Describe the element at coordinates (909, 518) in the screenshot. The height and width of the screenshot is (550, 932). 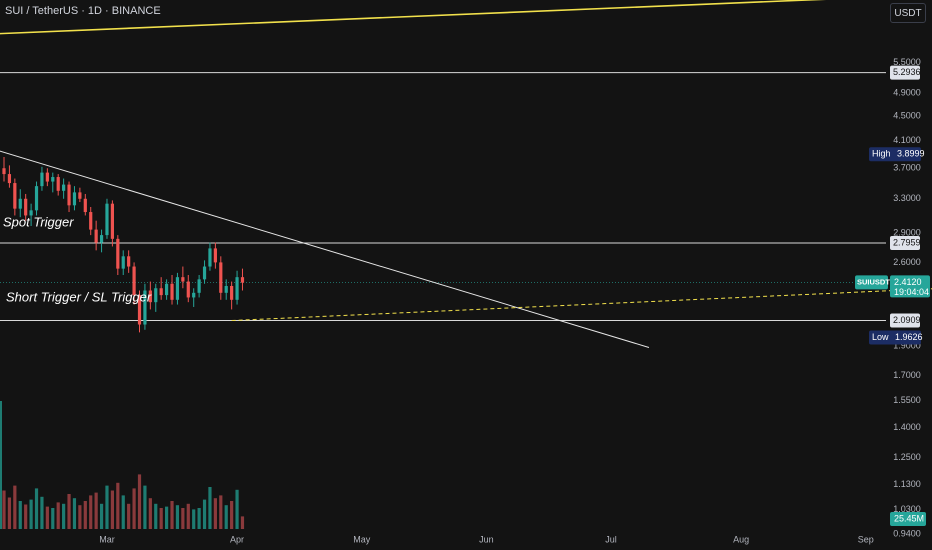
I see `volume-badge: 25.45M` at that location.